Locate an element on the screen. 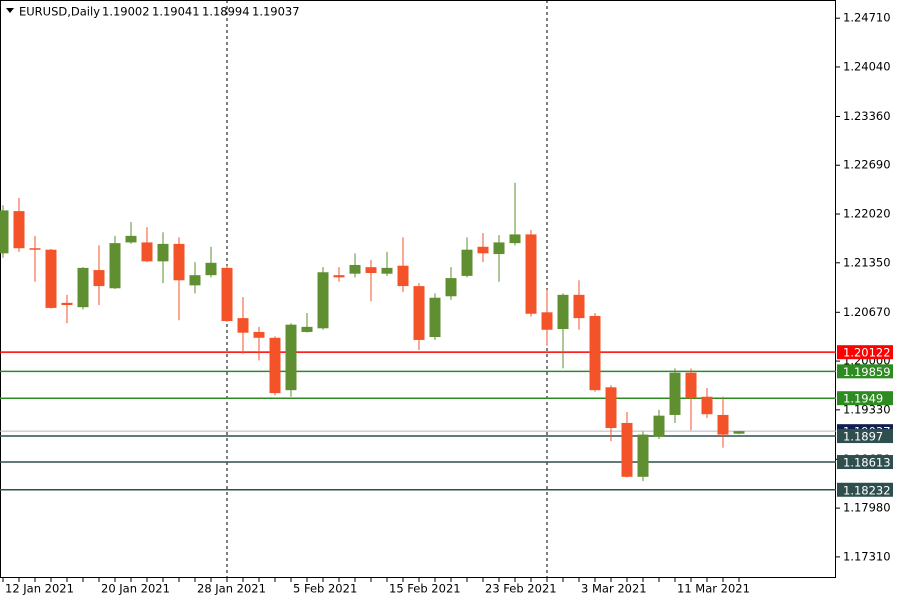 The height and width of the screenshot is (600, 900). y-tick-label: 1.20670 is located at coordinates (867, 312).